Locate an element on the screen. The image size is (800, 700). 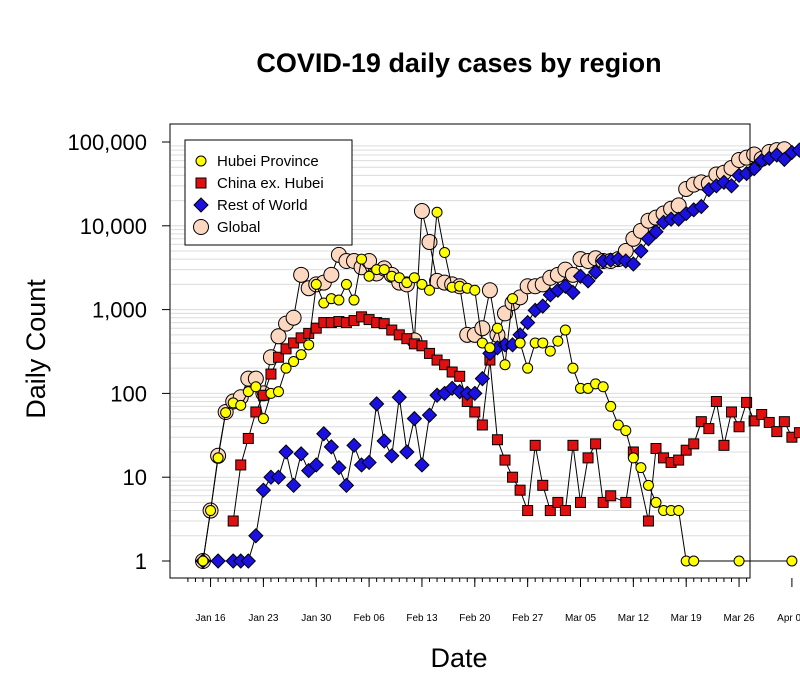
x-tick-label: Feb 13 is located at coordinates (422, 618).